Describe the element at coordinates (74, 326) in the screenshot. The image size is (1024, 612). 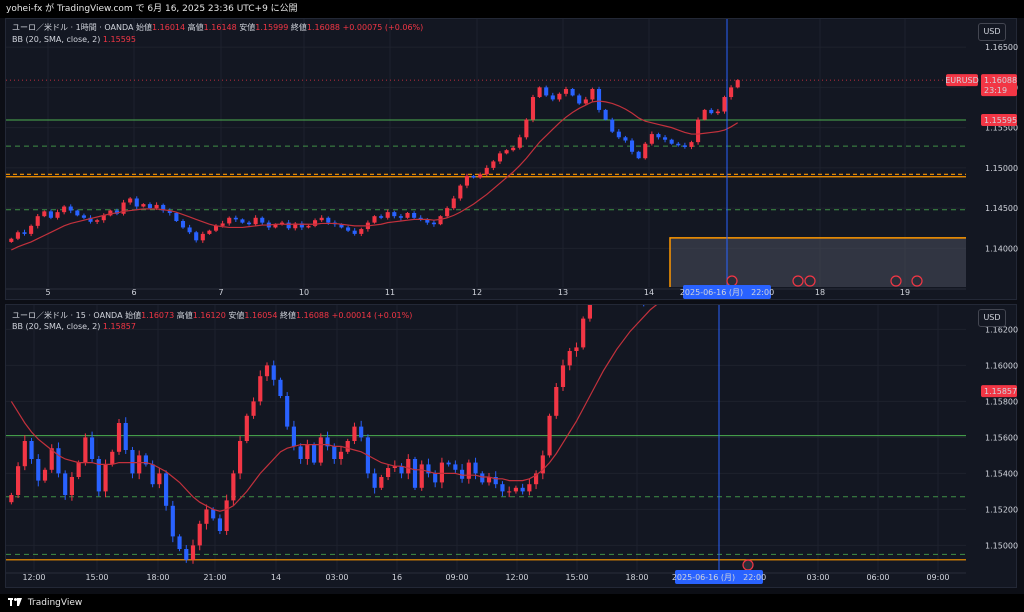
I see `bb-legend-15m: BB (20, SMA, close, 2) 1.15857` at that location.